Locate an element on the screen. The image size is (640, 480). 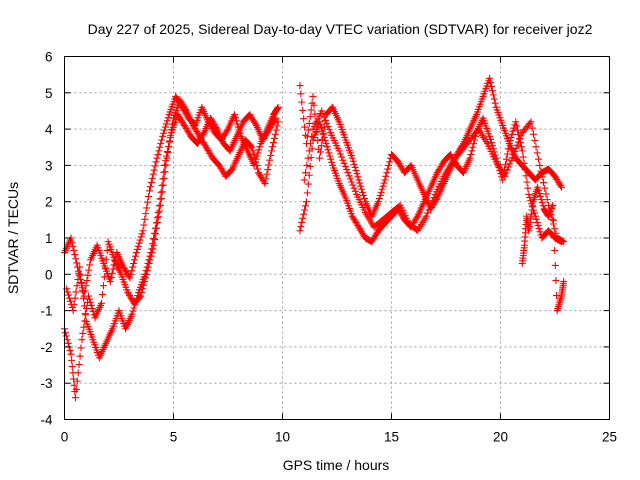
y-tick-label: 3 is located at coordinates (49, 165).